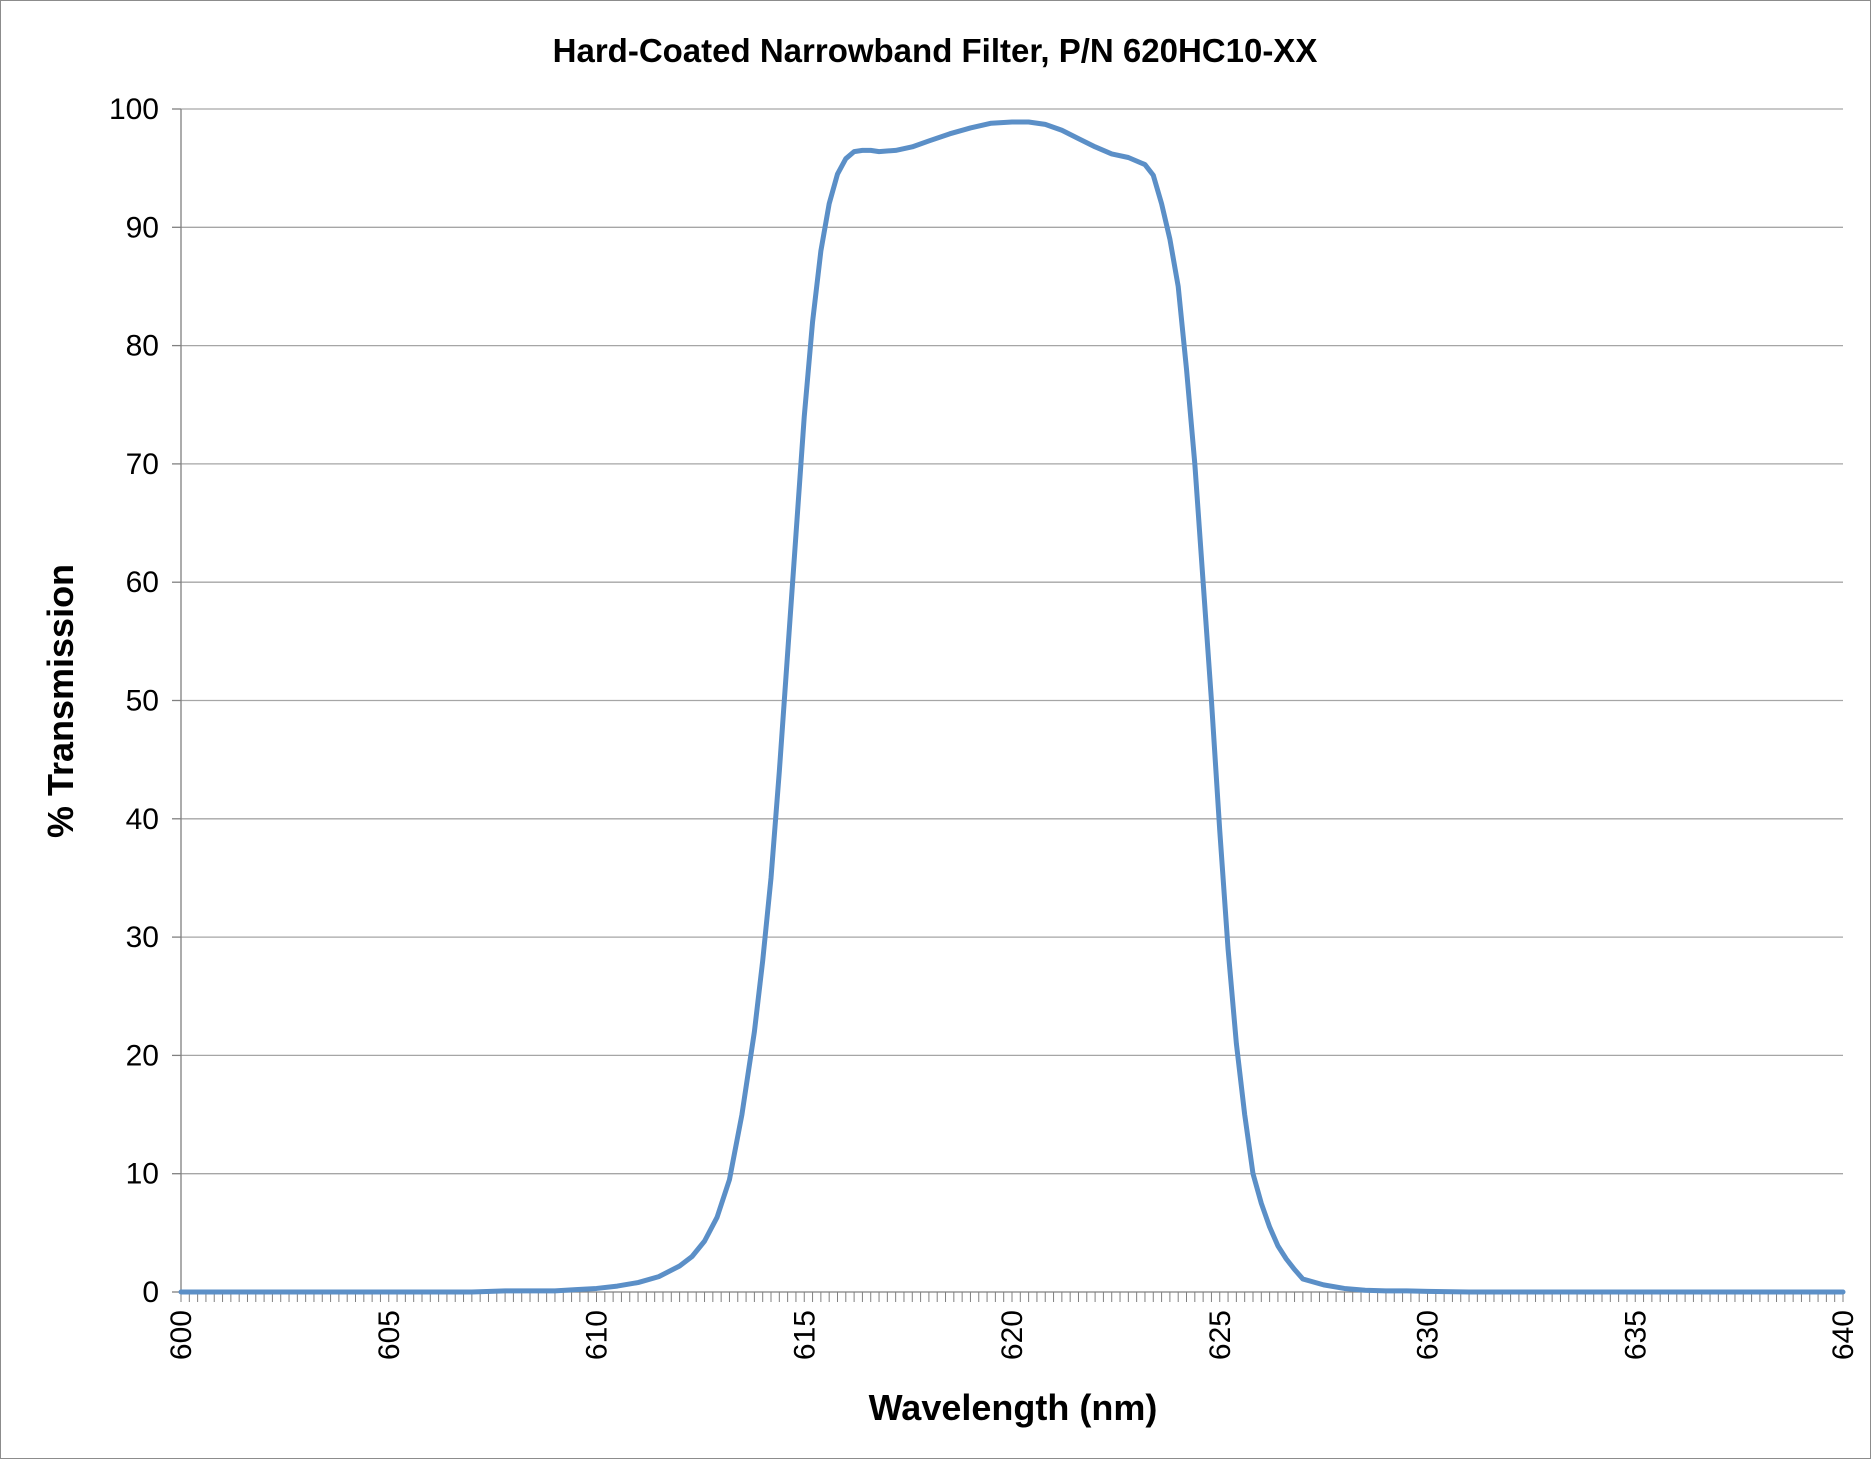  What do you see at coordinates (150, 1292) in the screenshot?
I see `y-tick-label: 0` at bounding box center [150, 1292].